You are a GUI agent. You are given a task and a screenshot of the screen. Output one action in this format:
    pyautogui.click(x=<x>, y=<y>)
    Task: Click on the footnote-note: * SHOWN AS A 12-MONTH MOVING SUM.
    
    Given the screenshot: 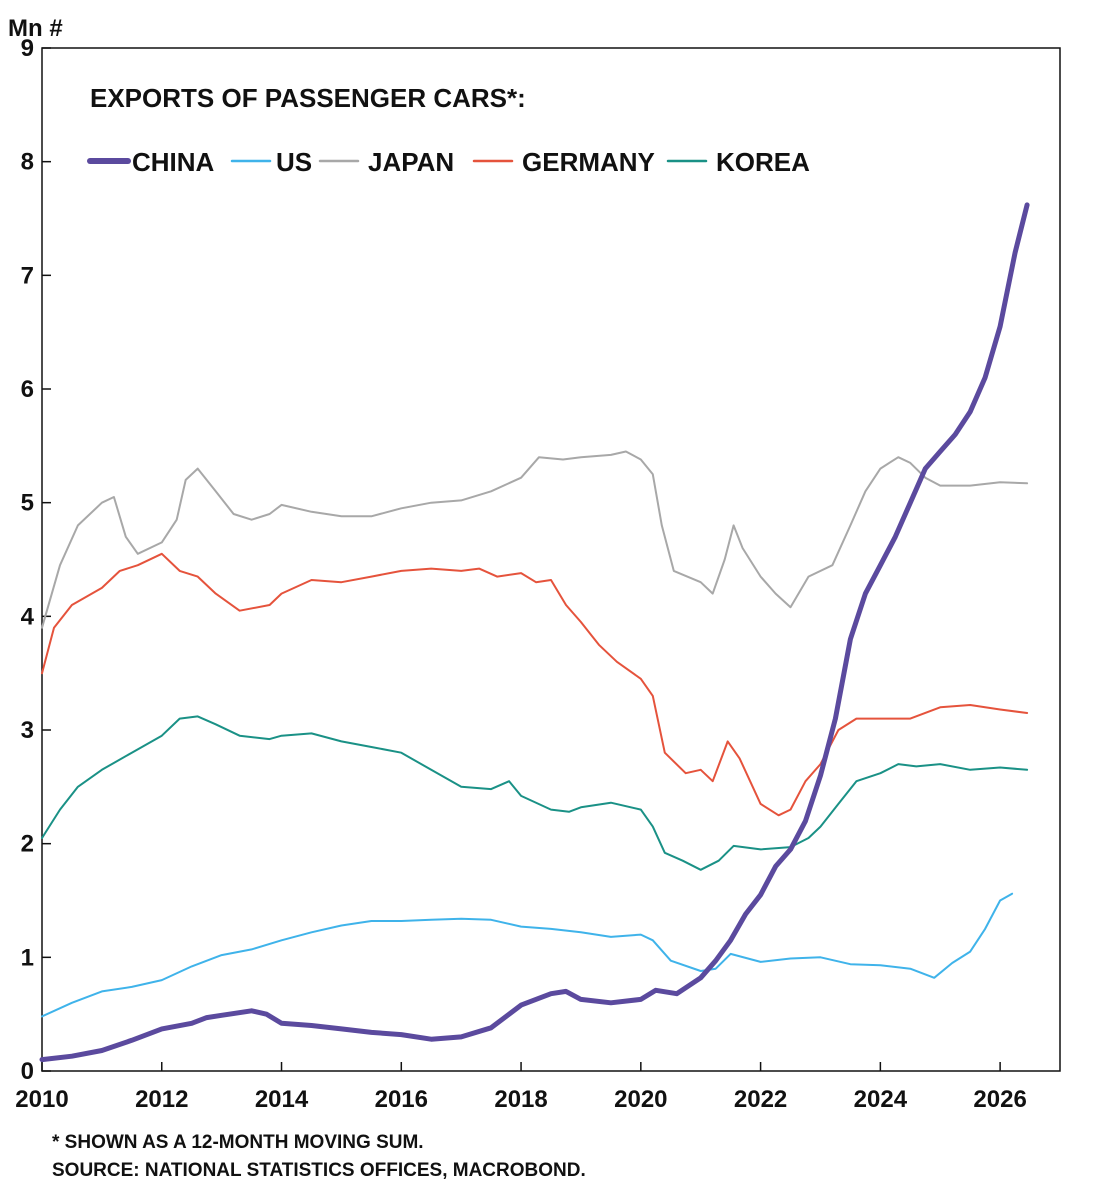 What is the action you would take?
    pyautogui.click(x=238, y=1142)
    